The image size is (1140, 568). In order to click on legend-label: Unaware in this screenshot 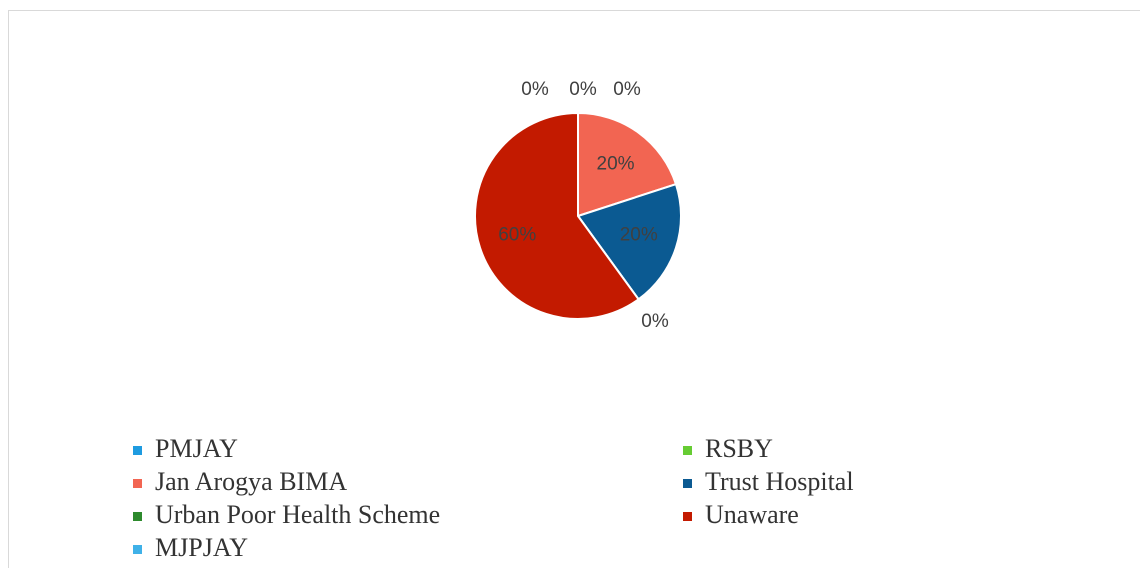, I will do `click(752, 514)`.